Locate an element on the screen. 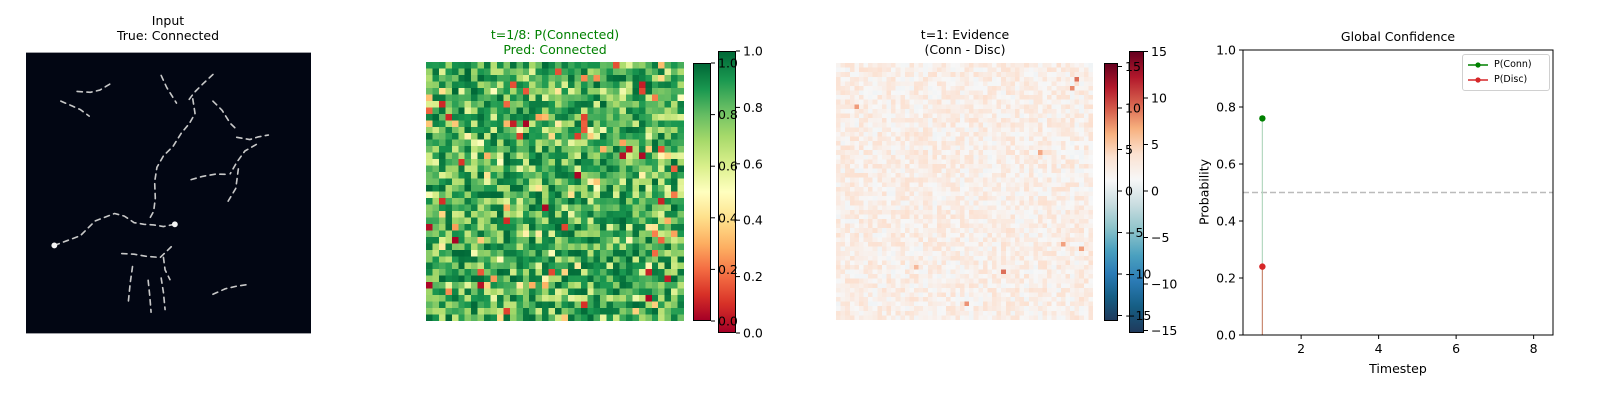 This screenshot has width=1600, height=400. prob-colorbar-2-tick-label: 1.0 is located at coordinates (753, 51).